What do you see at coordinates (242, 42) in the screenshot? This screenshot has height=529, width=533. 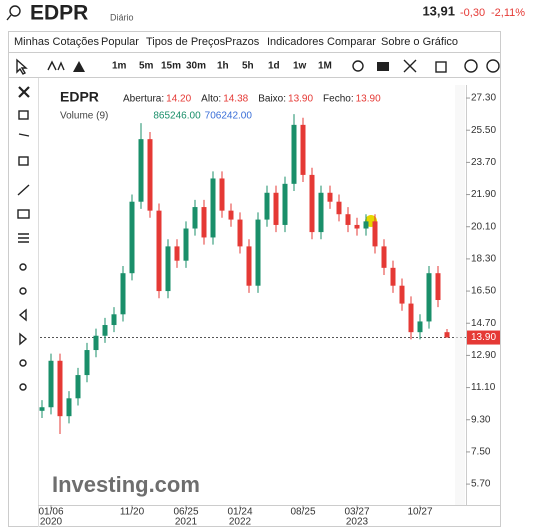 I see `menu-item: Prazos` at bounding box center [242, 42].